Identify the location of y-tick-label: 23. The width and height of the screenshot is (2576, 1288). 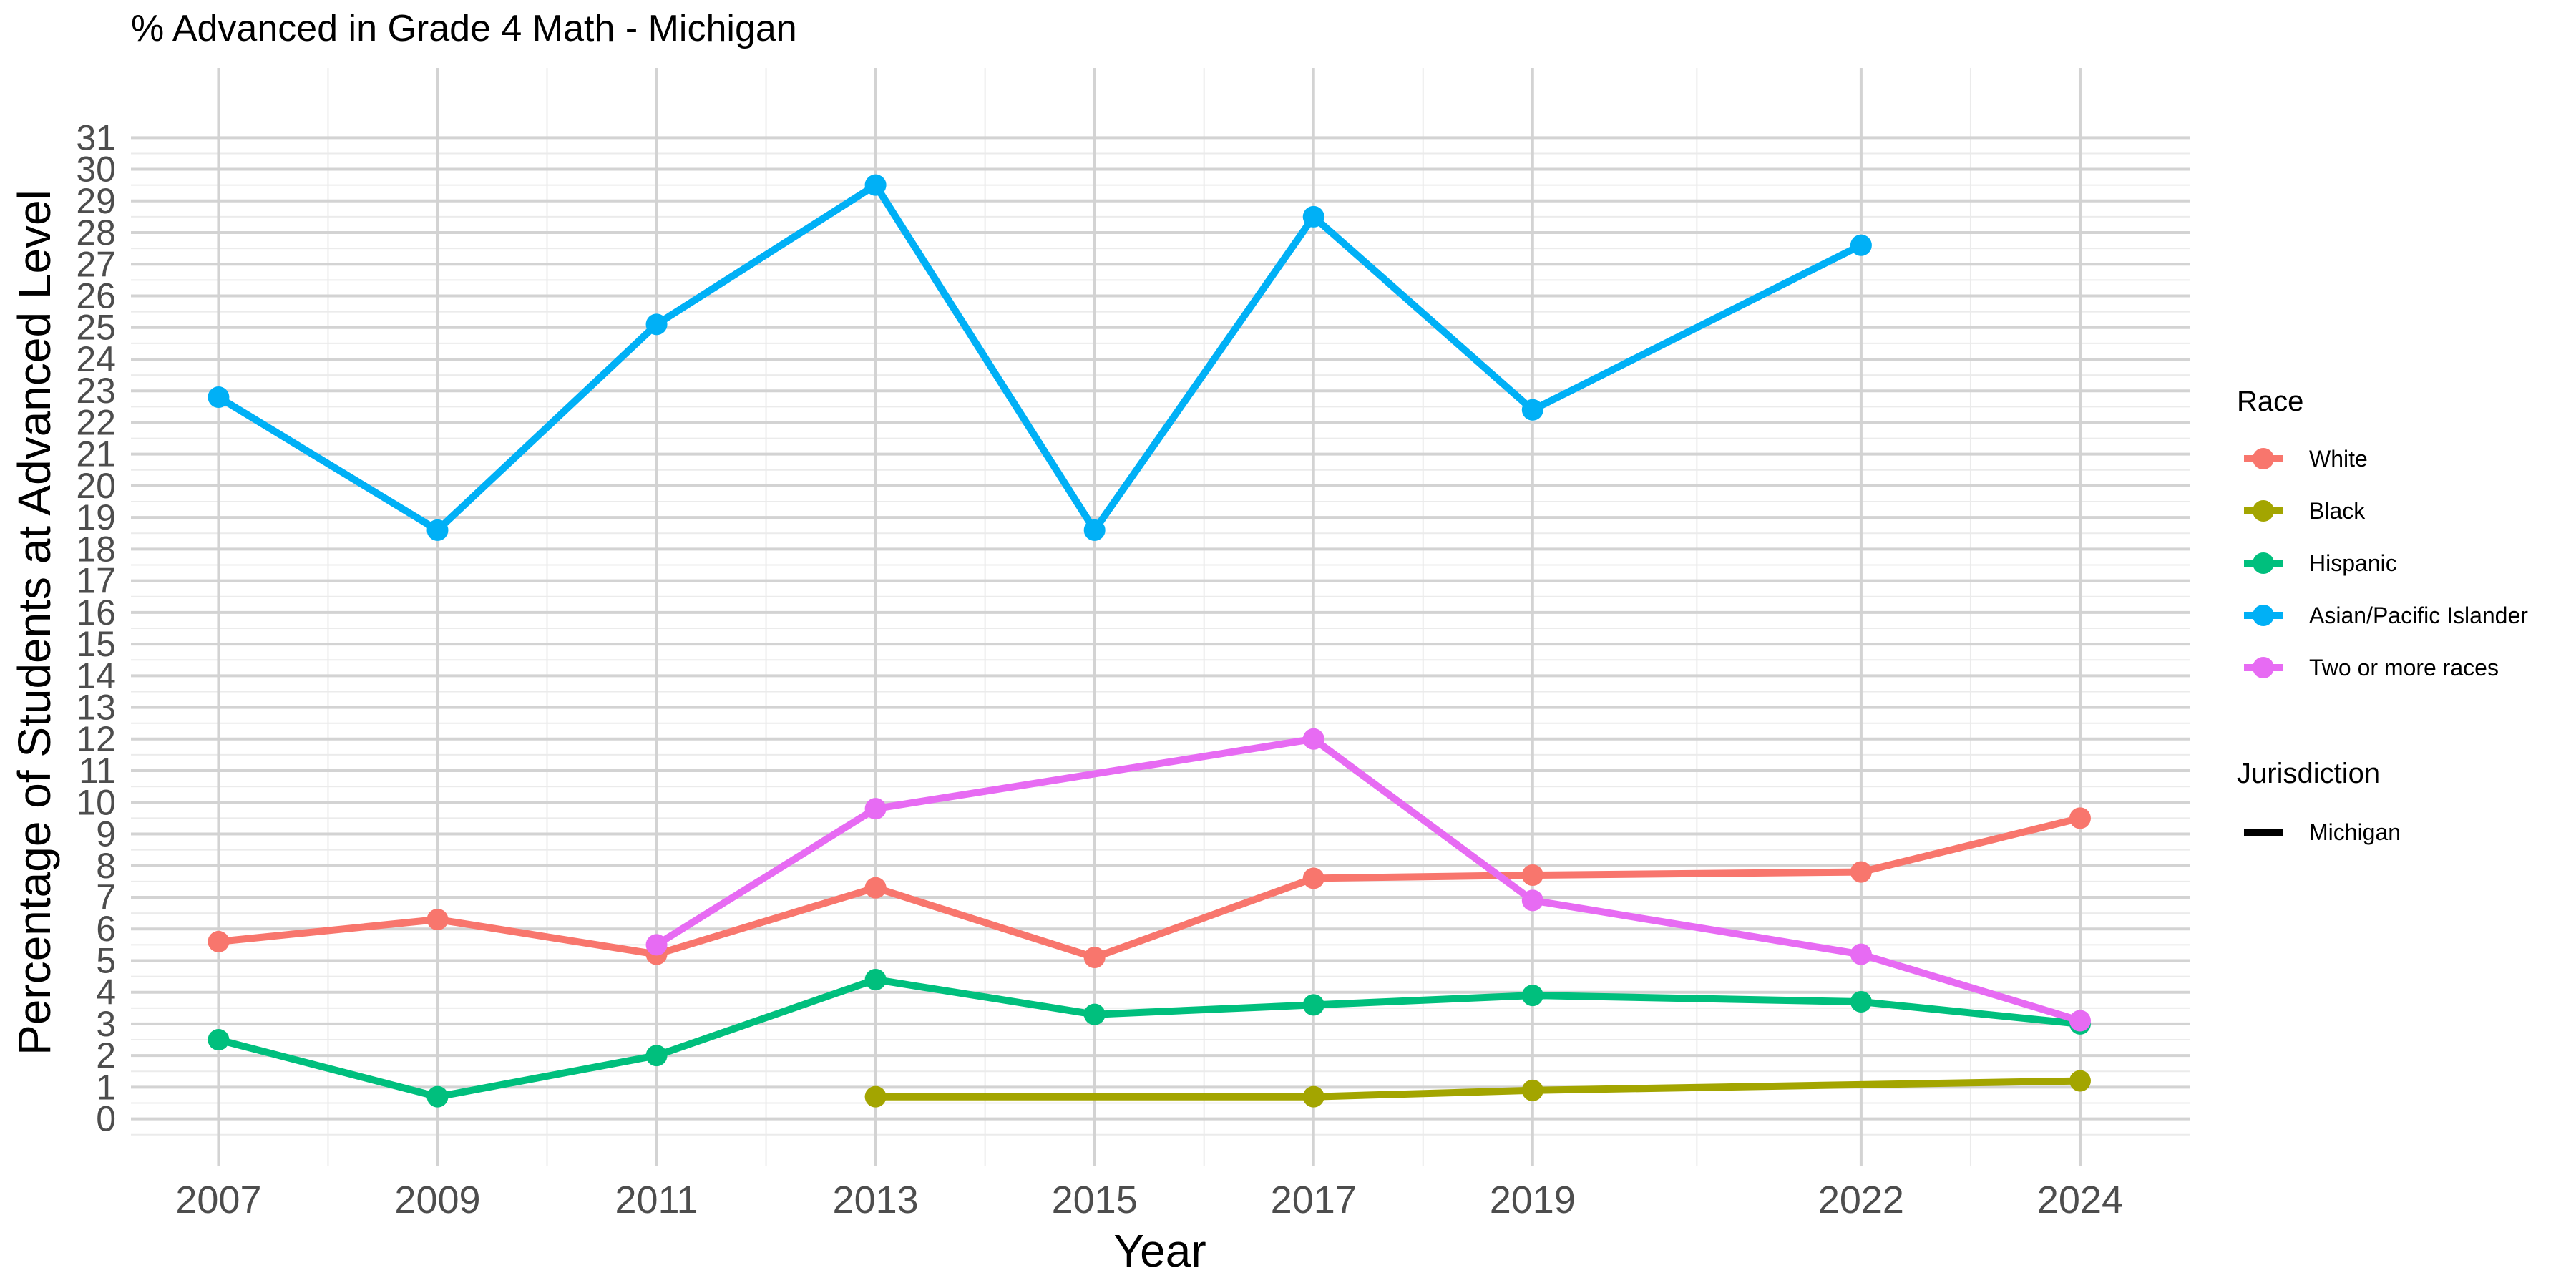
(96, 391).